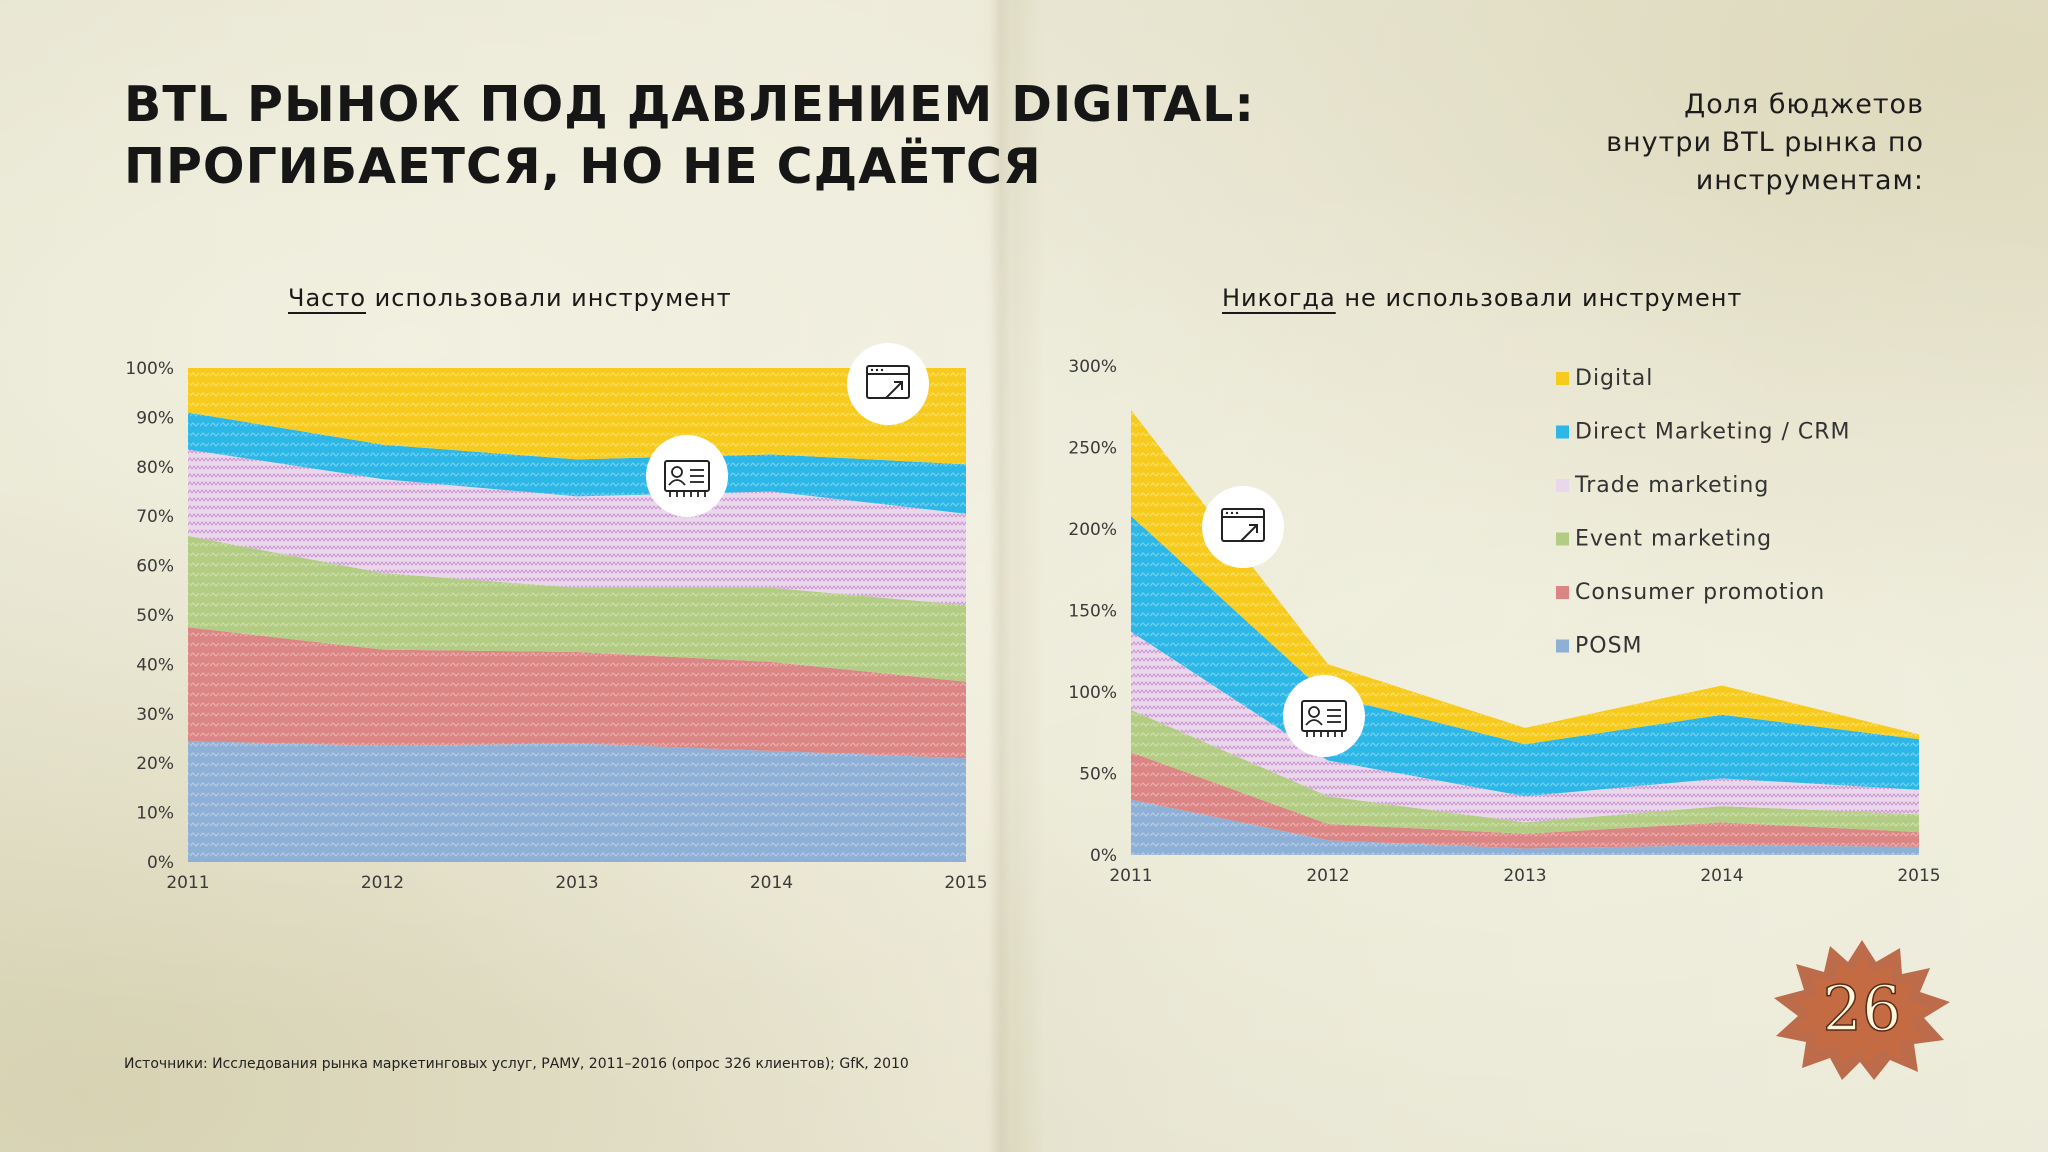 This screenshot has height=1152, width=2048. What do you see at coordinates (1539, 298) in the screenshot?
I see `right-chart-title-rest: не использовали инструмент` at bounding box center [1539, 298].